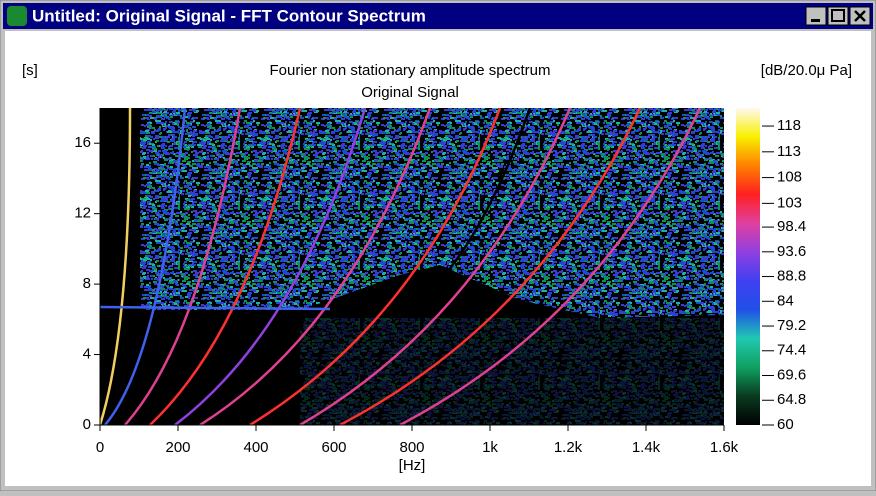 The height and width of the screenshot is (496, 876). What do you see at coordinates (490, 447) in the screenshot?
I see `x-tick-label: 1k` at bounding box center [490, 447].